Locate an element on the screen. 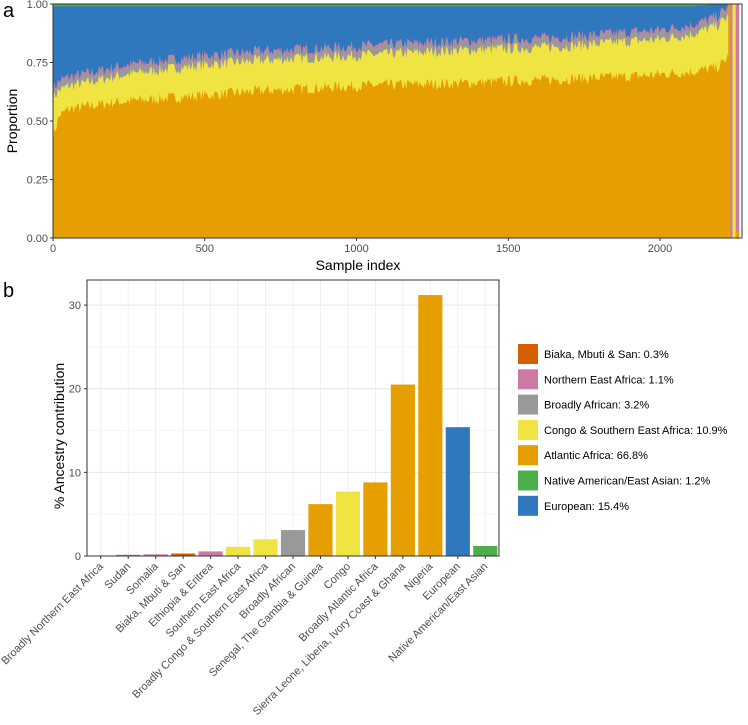  legend-label-2: Northern East Africa: 1.1% is located at coordinates (609, 380).